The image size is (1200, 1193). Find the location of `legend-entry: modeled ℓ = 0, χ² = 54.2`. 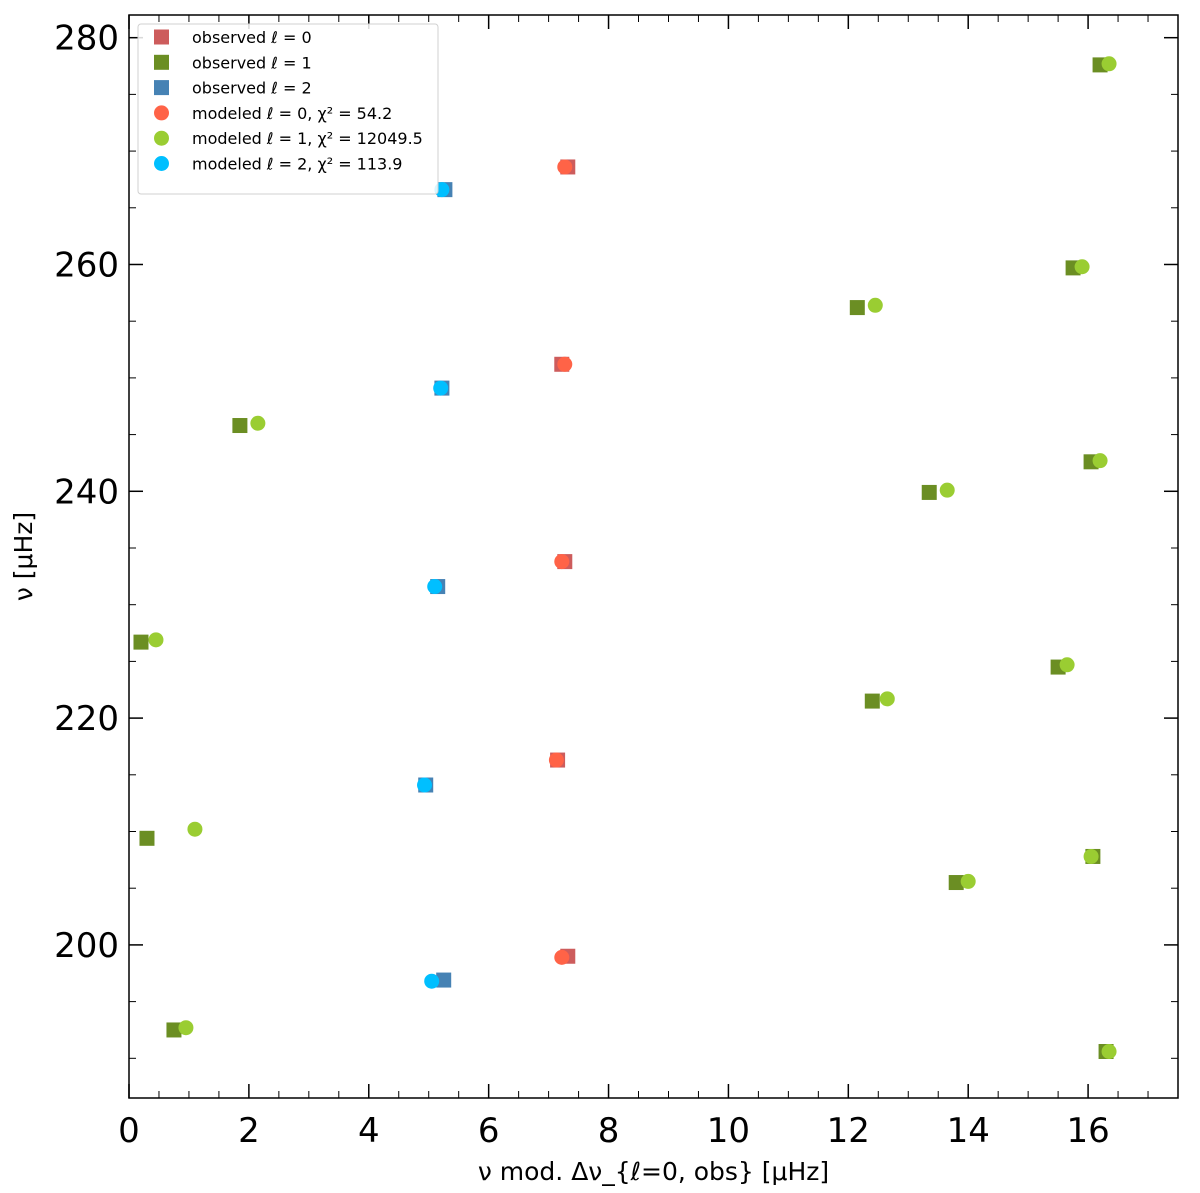

legend-entry: modeled ℓ = 0, χ² = 54.2 is located at coordinates (292, 113).